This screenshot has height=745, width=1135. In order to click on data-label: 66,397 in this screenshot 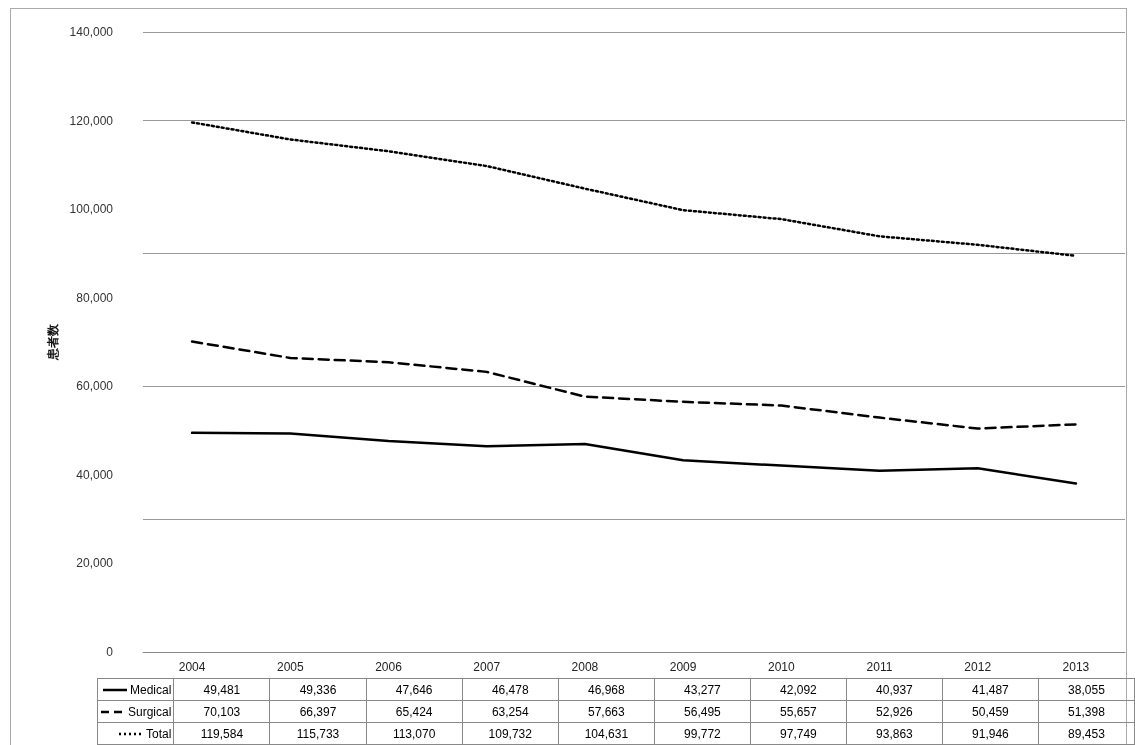, I will do `click(318, 711)`.